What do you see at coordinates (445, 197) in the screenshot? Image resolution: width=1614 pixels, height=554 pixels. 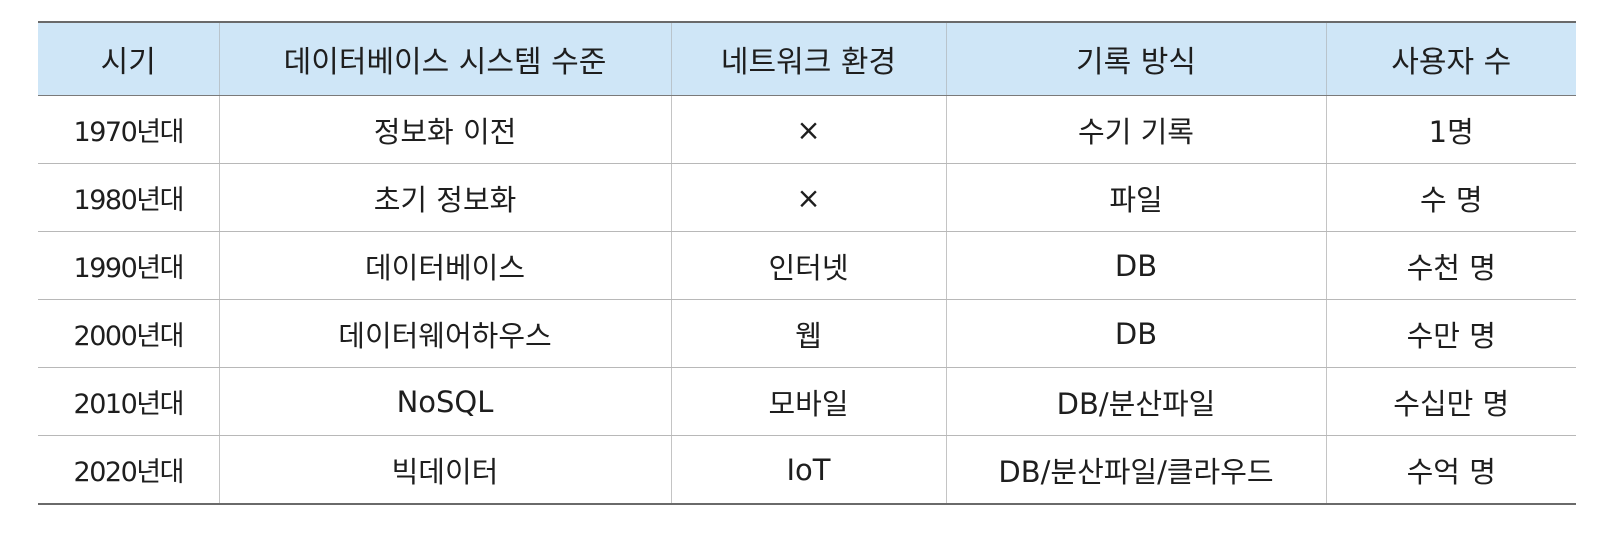 I see `cell-db-system-level: 초기 정보화` at bounding box center [445, 197].